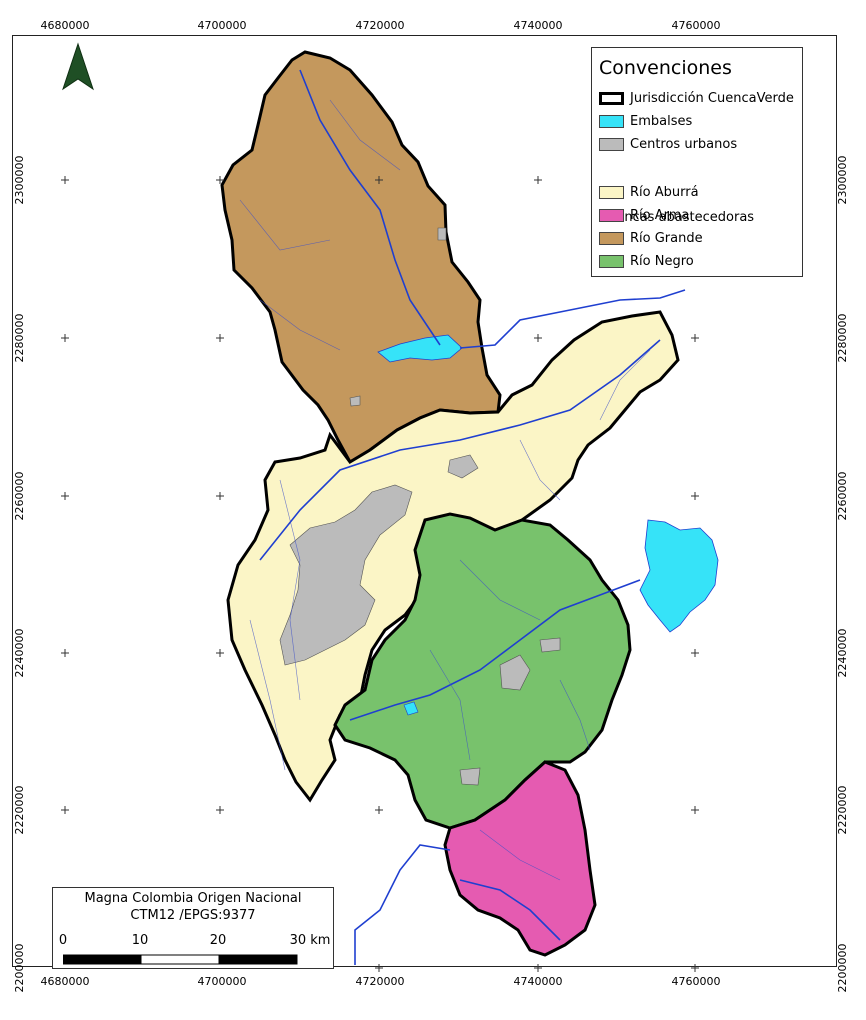  What do you see at coordinates (661, 121) in the screenshot?
I see `legend-label-embalses: Embalses` at bounding box center [661, 121].